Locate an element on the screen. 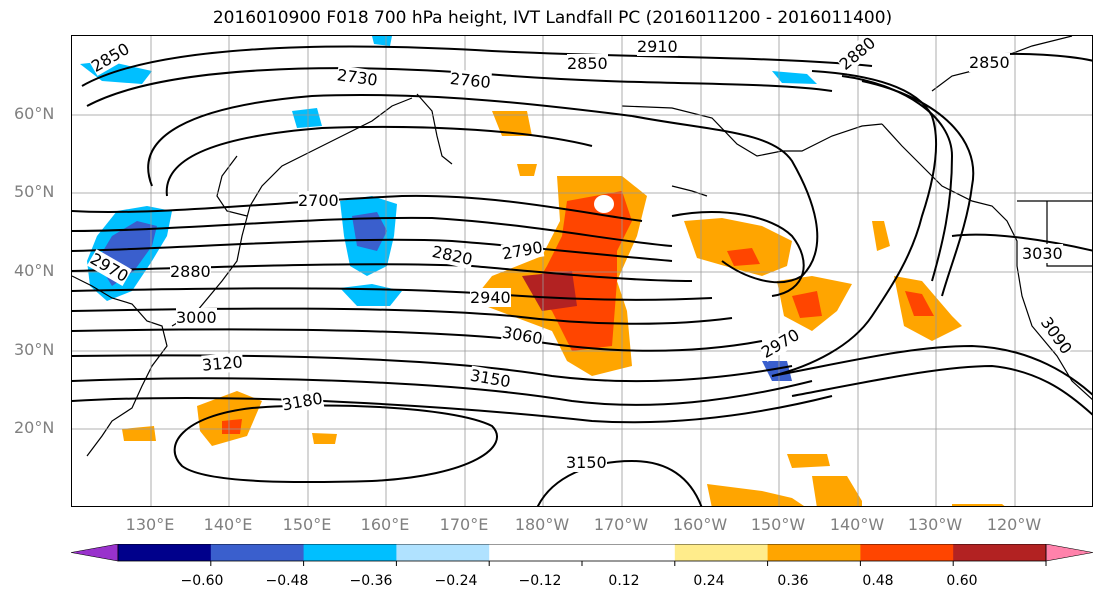 This screenshot has height=601, width=1105. contour-label: 3150 is located at coordinates (586, 462).